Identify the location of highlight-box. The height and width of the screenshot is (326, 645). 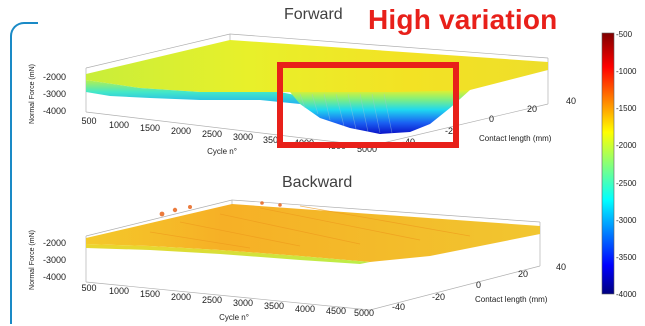
(368, 105).